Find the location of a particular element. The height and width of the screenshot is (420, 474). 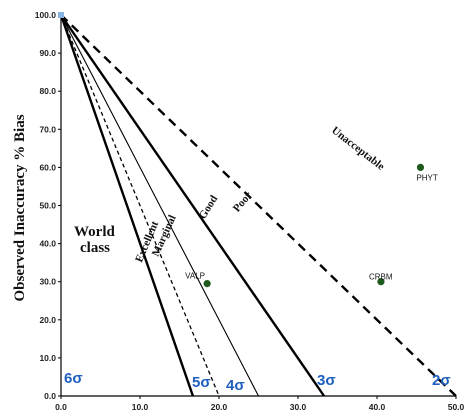

sigma-label: 3σ is located at coordinates (326, 380).